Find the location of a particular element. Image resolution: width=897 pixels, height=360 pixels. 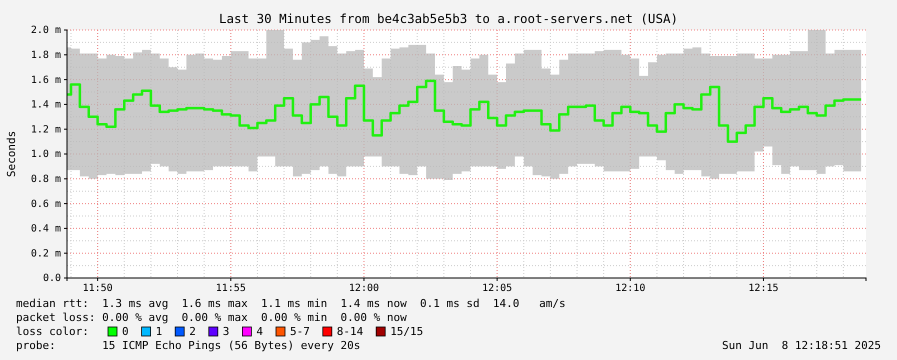

text: loss color: is located at coordinates (52, 331).